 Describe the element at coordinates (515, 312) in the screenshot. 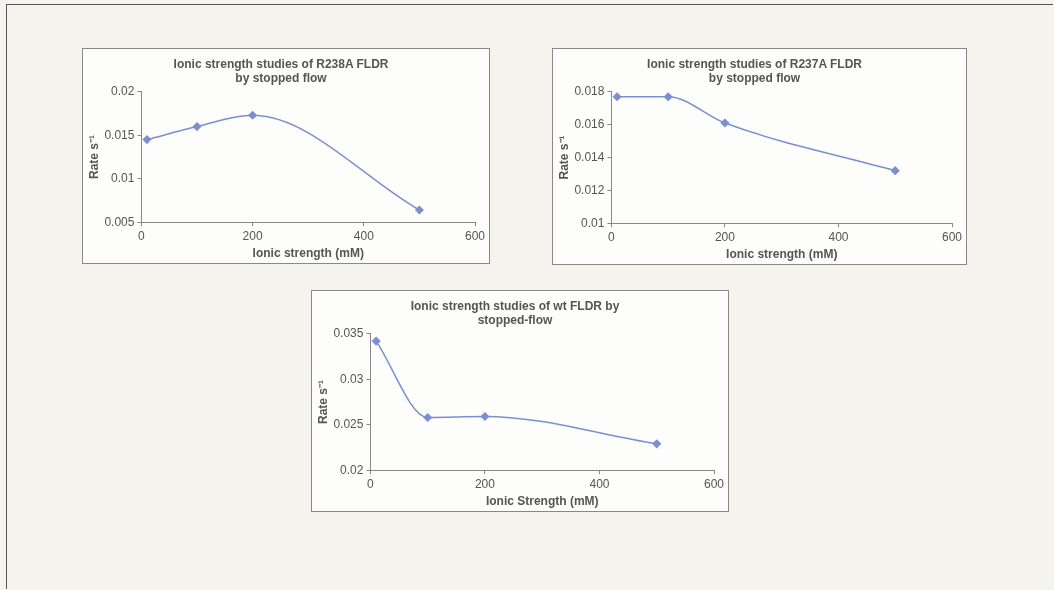

I see `chart-title: Ionic strength studies of wt FLDR by stopped-flow` at that location.